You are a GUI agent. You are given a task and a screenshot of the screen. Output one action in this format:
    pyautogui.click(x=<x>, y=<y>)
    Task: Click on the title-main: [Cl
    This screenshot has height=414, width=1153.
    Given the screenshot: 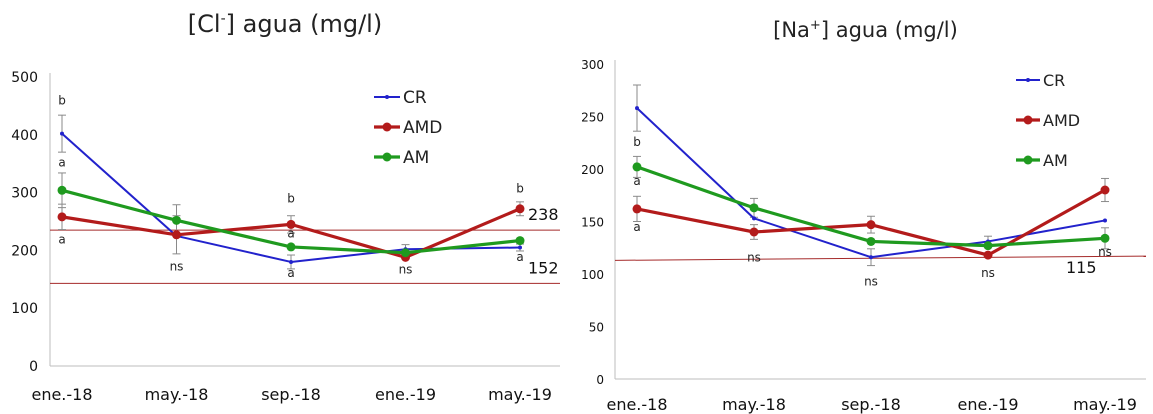 What is the action you would take?
    pyautogui.click(x=204, y=24)
    